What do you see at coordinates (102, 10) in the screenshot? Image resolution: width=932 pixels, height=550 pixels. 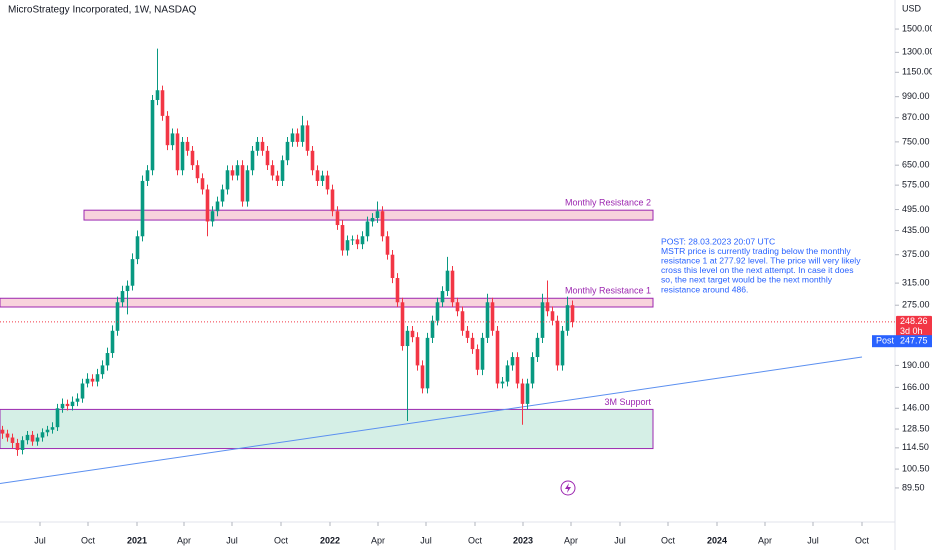 I see `chart-title: MicroStrategy Incorporated, 1W, NASDAQ` at bounding box center [102, 10].